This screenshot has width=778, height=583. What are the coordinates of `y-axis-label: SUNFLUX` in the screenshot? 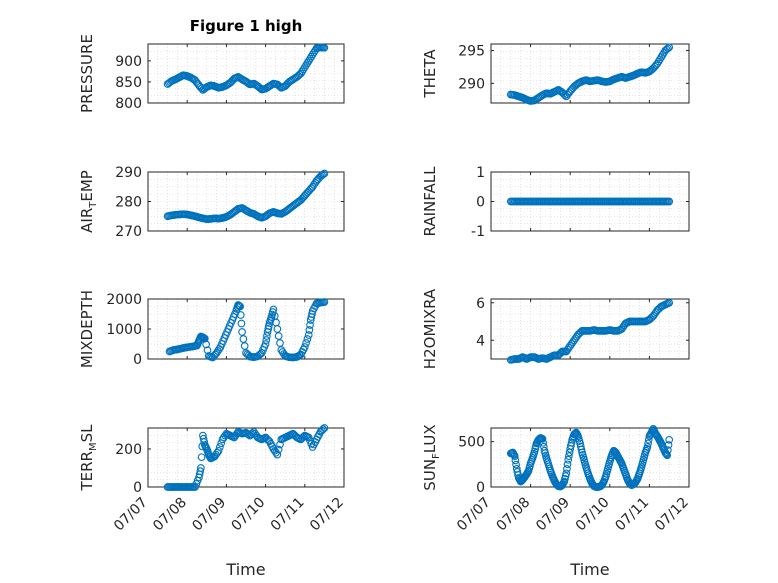 It's located at (431, 457).